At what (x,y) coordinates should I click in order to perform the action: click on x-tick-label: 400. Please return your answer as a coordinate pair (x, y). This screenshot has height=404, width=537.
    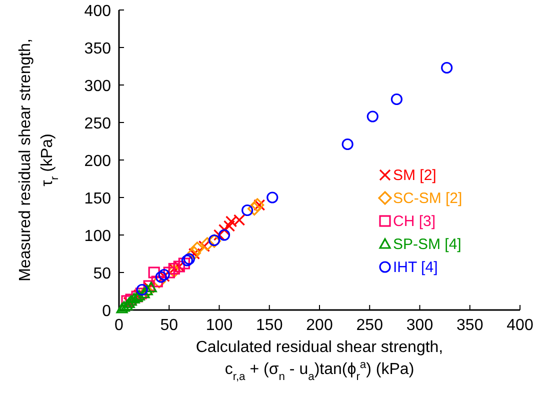
    Looking at the image, I should click on (520, 325).